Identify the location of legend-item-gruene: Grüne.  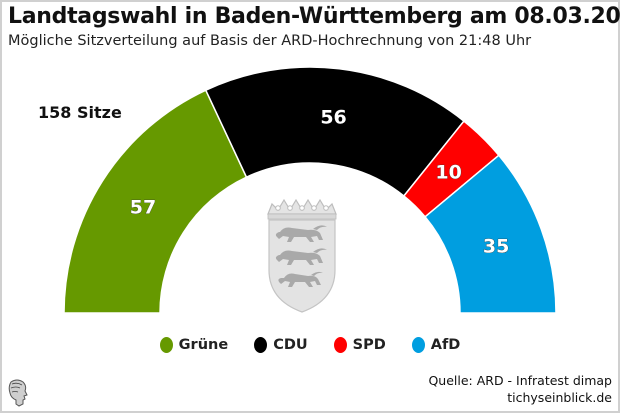
(194, 345).